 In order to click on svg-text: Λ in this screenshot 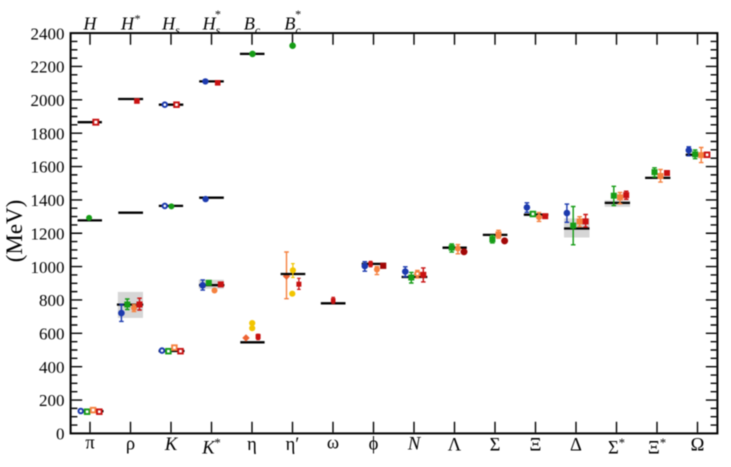, I will do `click(455, 446)`.